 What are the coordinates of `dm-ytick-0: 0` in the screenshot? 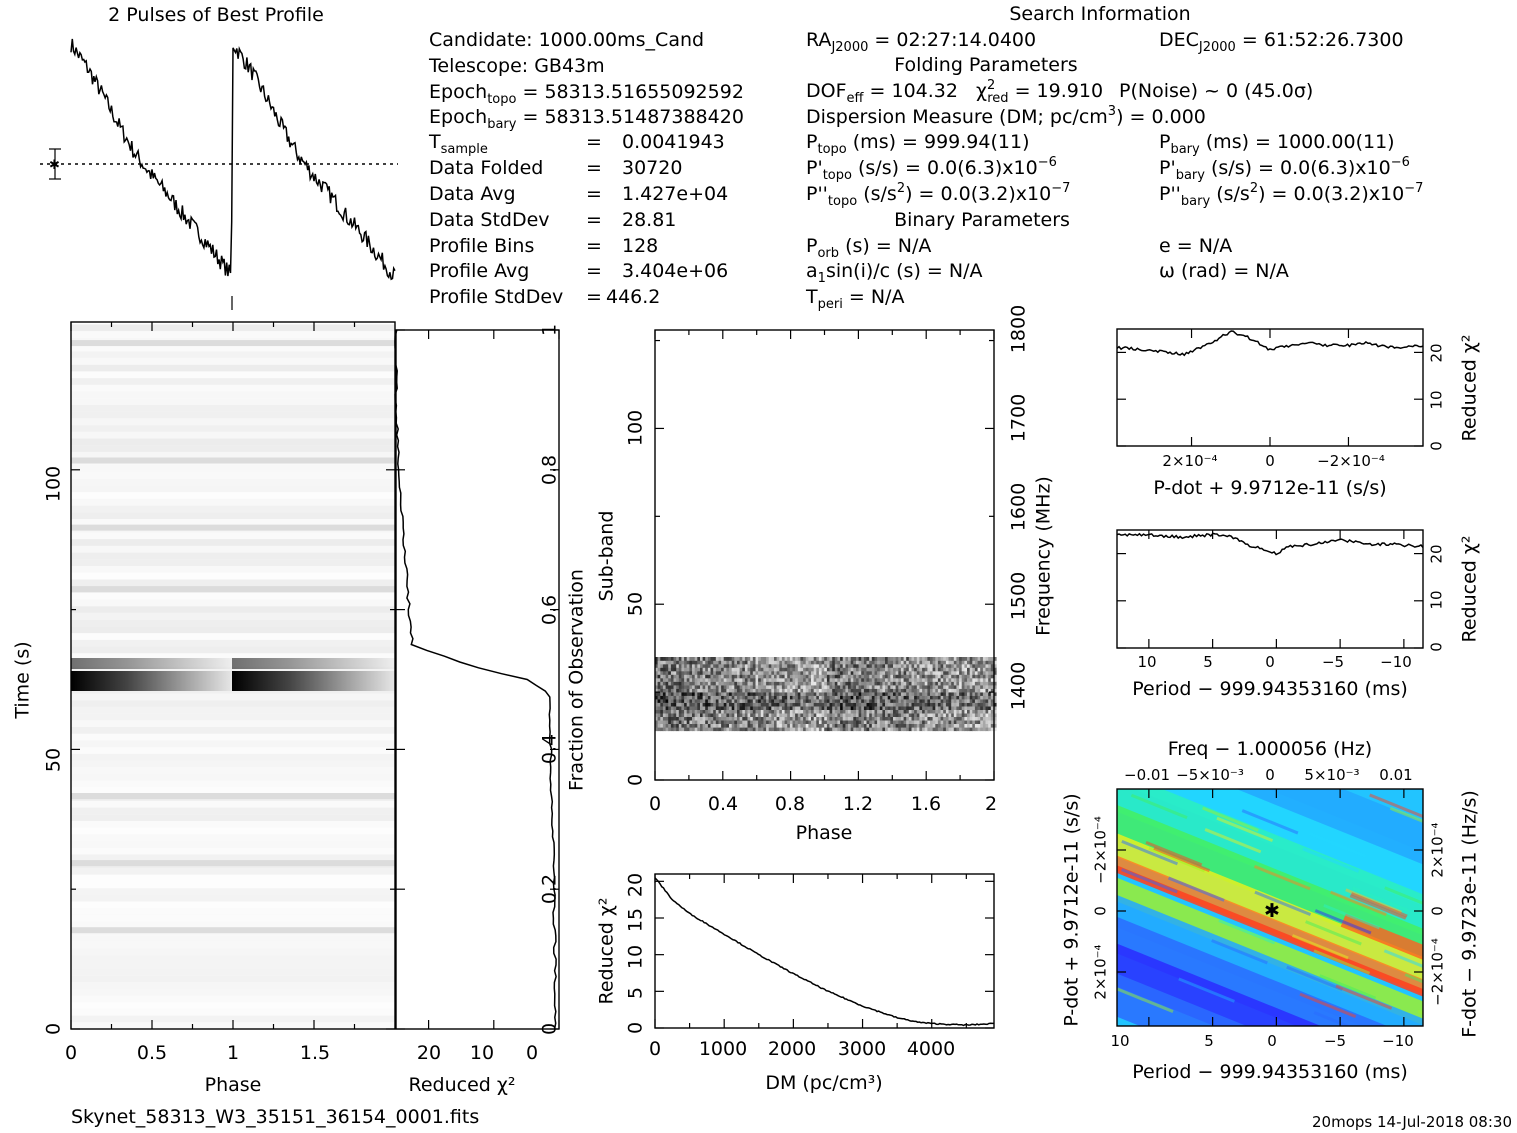 It's located at (636, 1028).